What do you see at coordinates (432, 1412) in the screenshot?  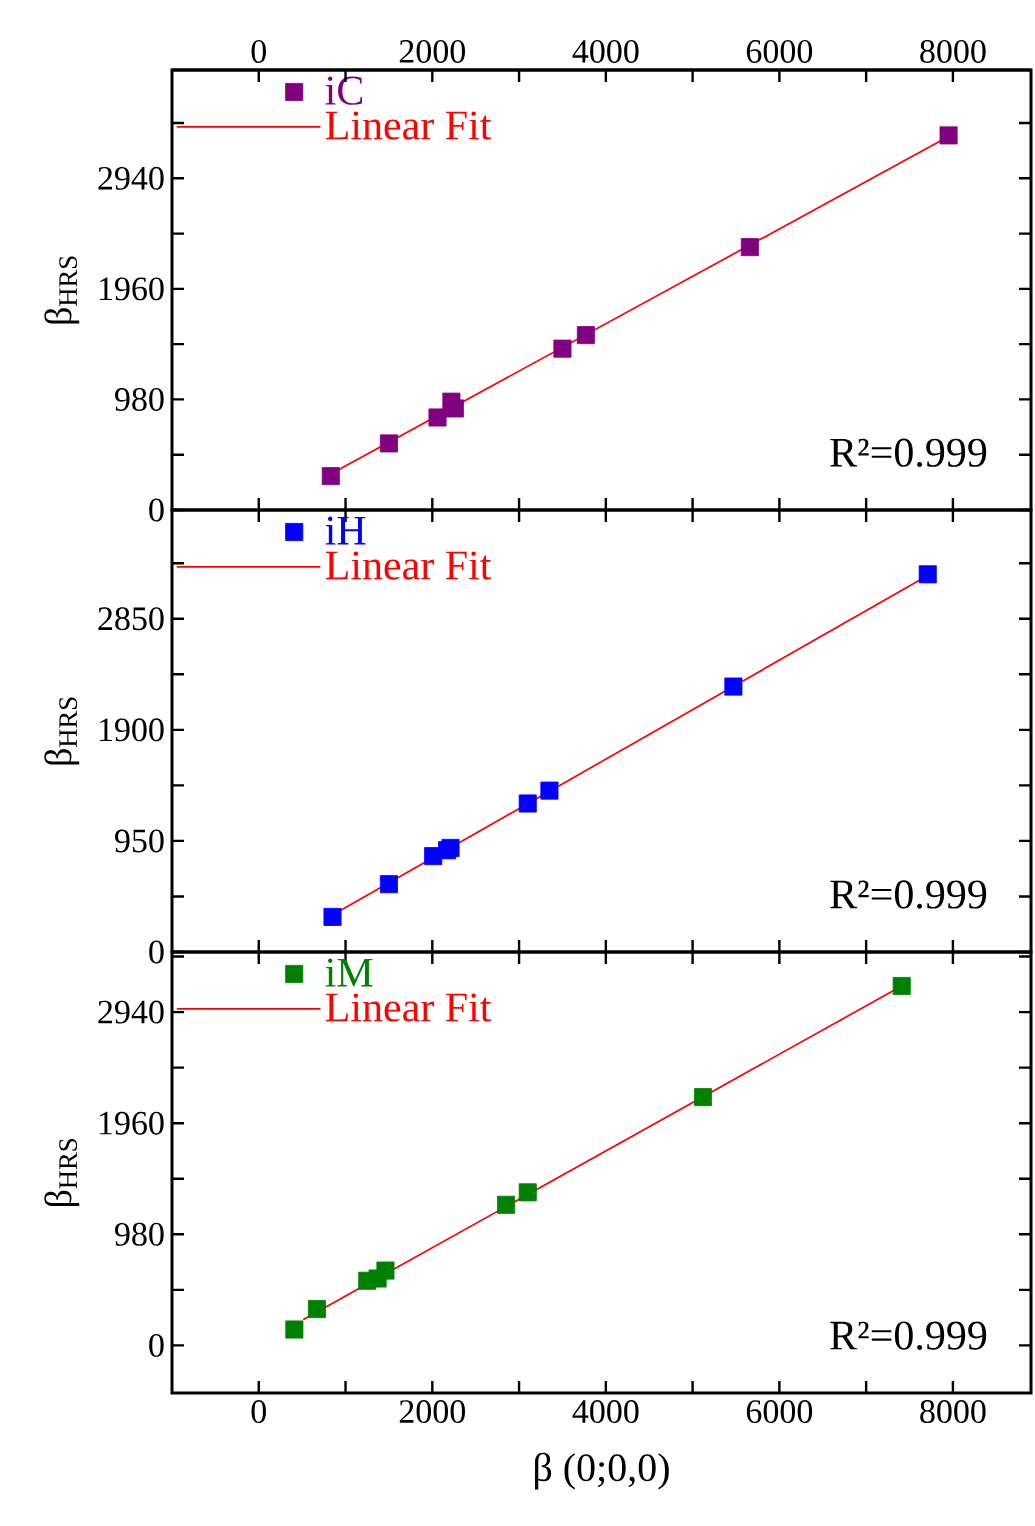 I see `x-tick-label: 2000` at bounding box center [432, 1412].